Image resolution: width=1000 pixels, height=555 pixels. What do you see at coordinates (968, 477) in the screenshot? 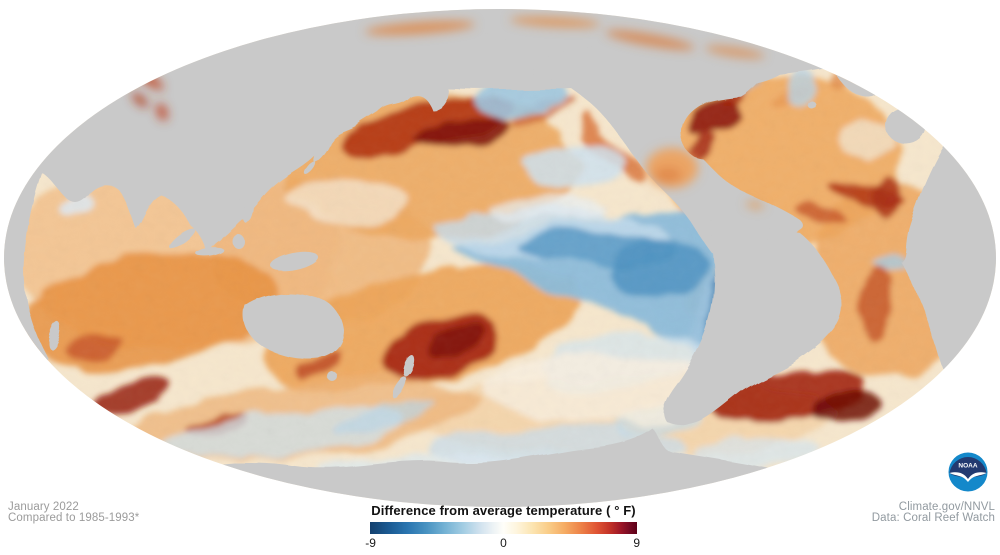
I see `noaa-logo-seagull` at bounding box center [968, 477].